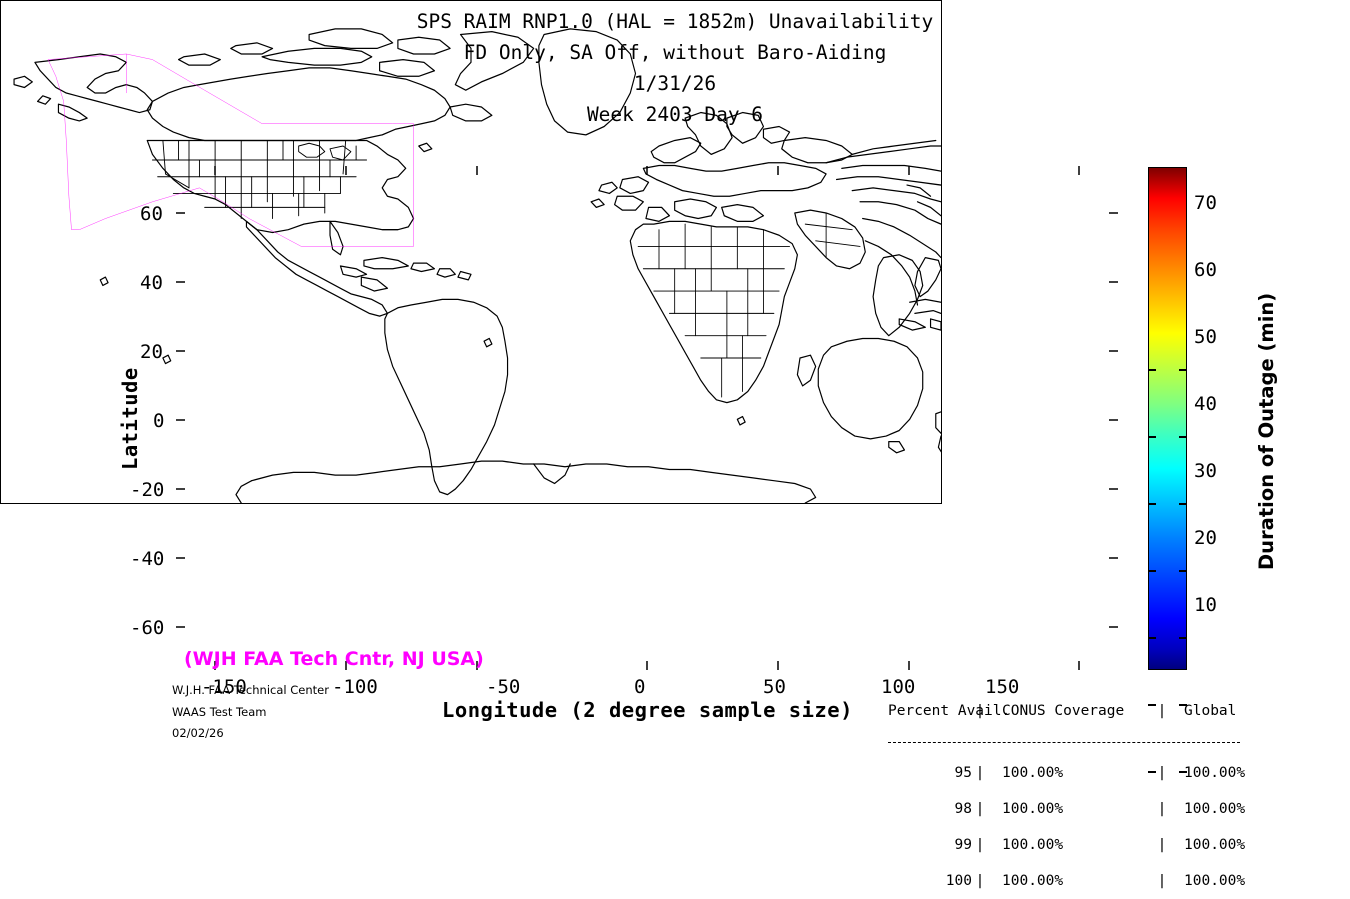 The width and height of the screenshot is (1350, 899). I want to click on ytick-2: 20, so click(151, 352).